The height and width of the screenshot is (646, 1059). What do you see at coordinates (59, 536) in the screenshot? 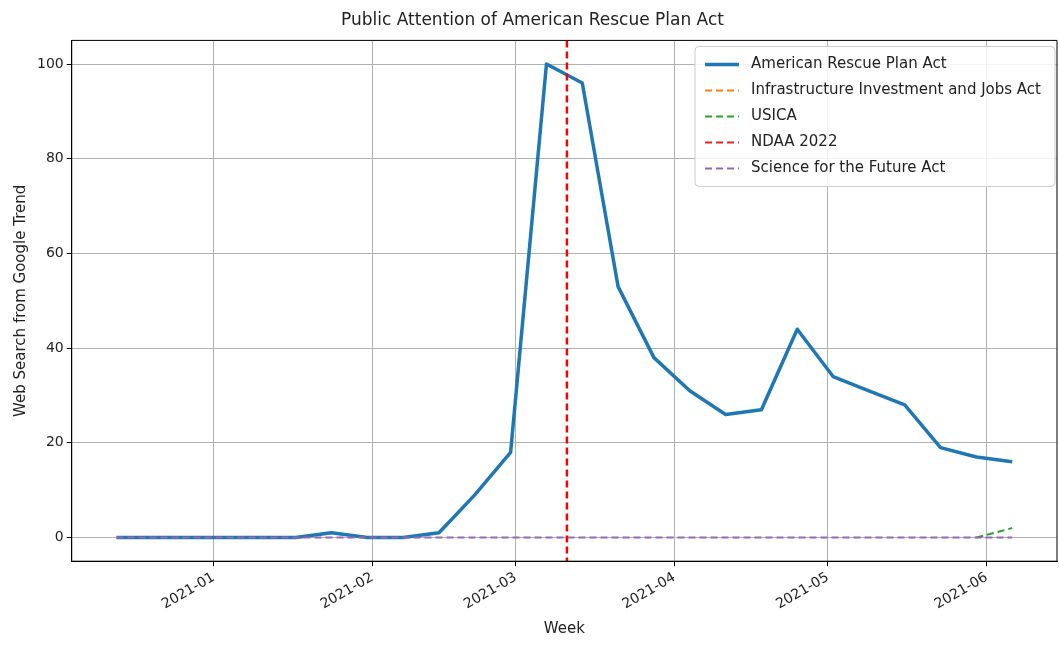
I see `y-tick-label: 0` at bounding box center [59, 536].